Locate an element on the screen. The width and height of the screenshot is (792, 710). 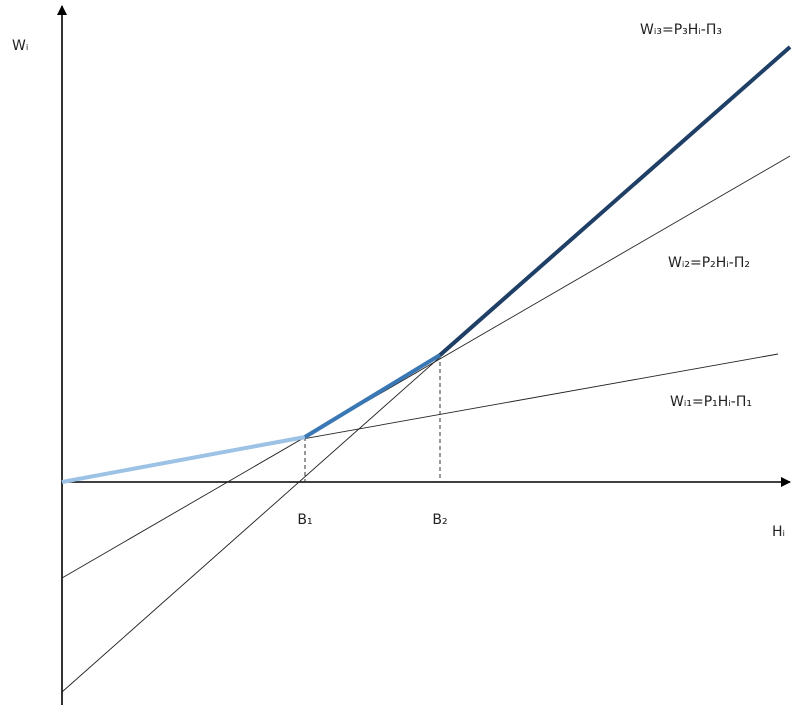
w1-label: Wᵢ₁=P₁Hᵢ-П₁ is located at coordinates (711, 402).